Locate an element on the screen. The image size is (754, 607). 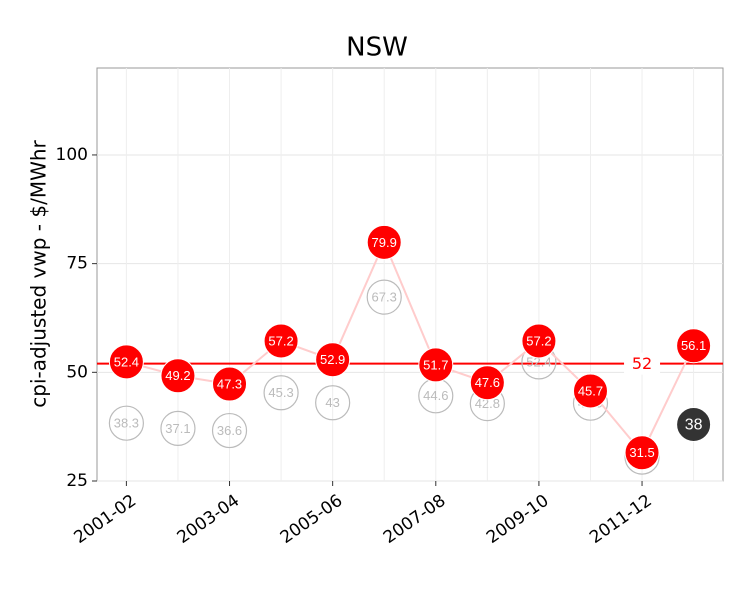
data-label: 37.1 is located at coordinates (177, 428).